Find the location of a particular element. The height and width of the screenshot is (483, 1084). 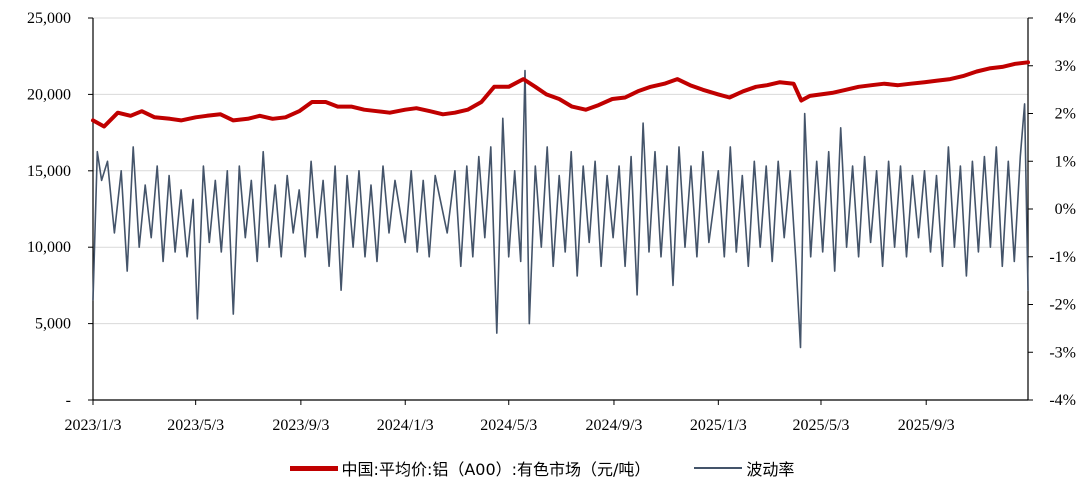

legend: 中国:平均价:铝（A00）:有色市场（元/吨） 波动率 is located at coordinates (542, 468).